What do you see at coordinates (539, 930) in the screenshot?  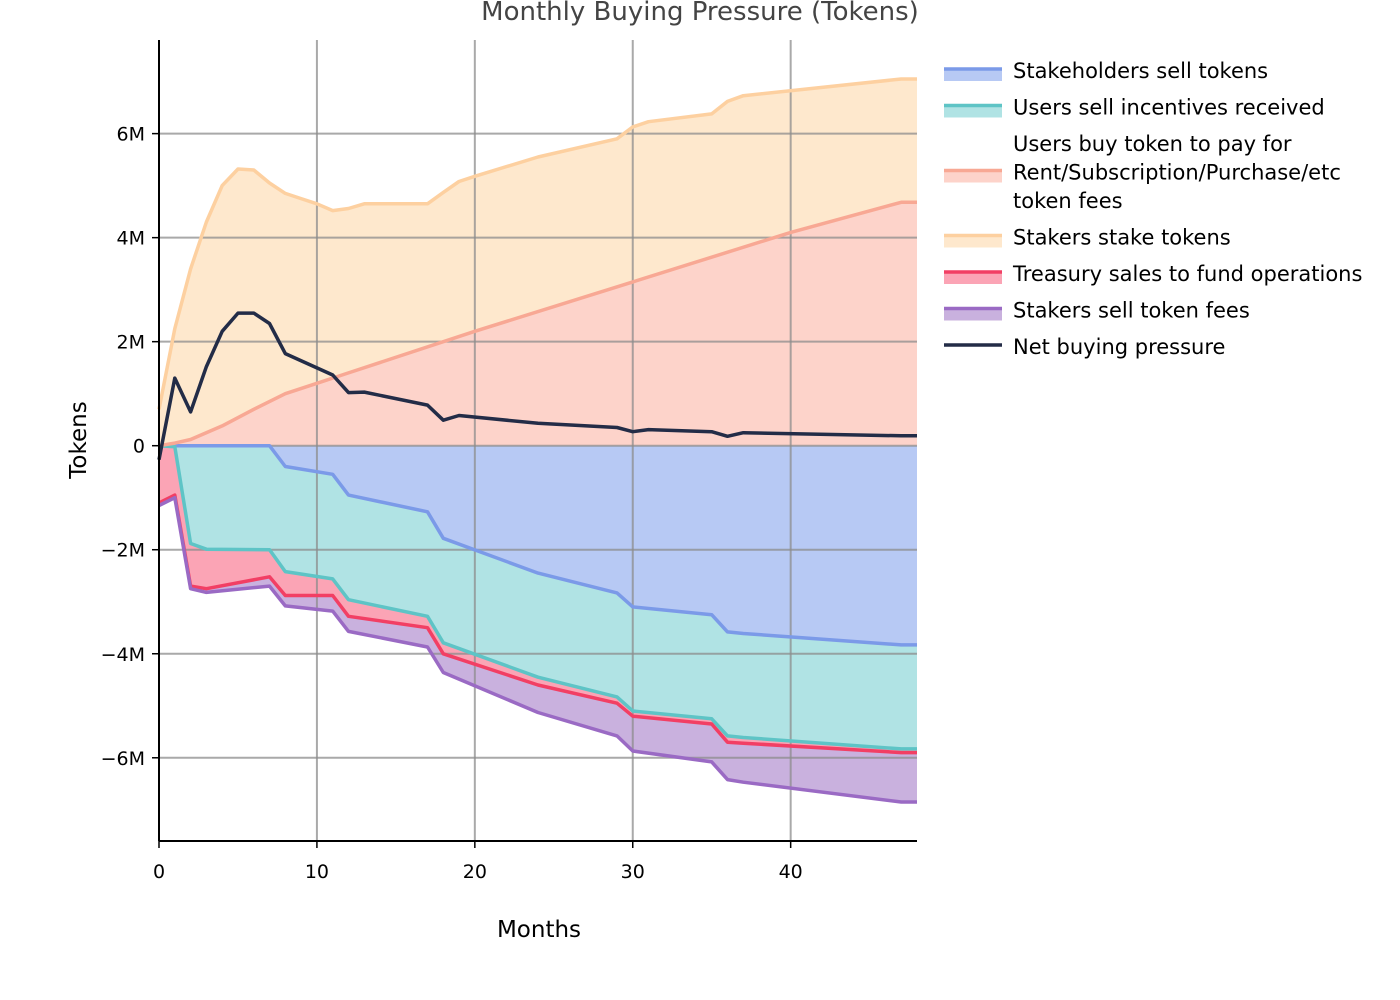 I see `x-axis-label: Months` at bounding box center [539, 930].